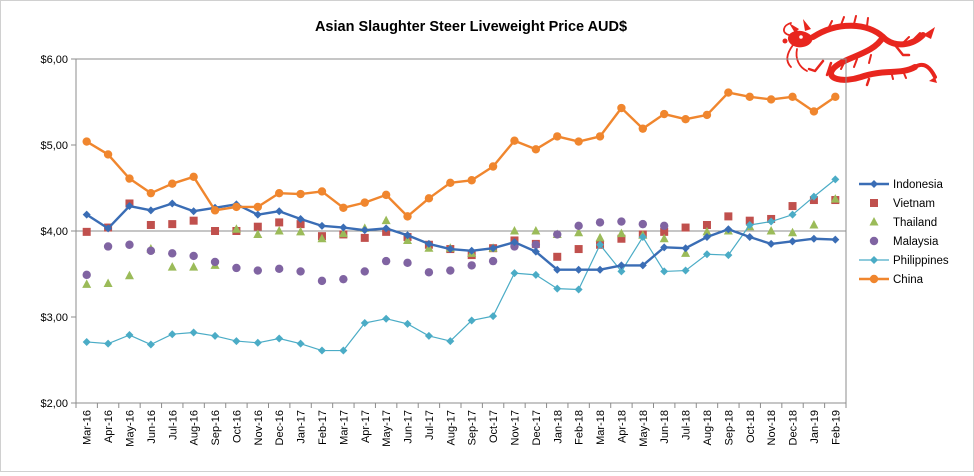  I want to click on series-indonesia, so click(461, 236).